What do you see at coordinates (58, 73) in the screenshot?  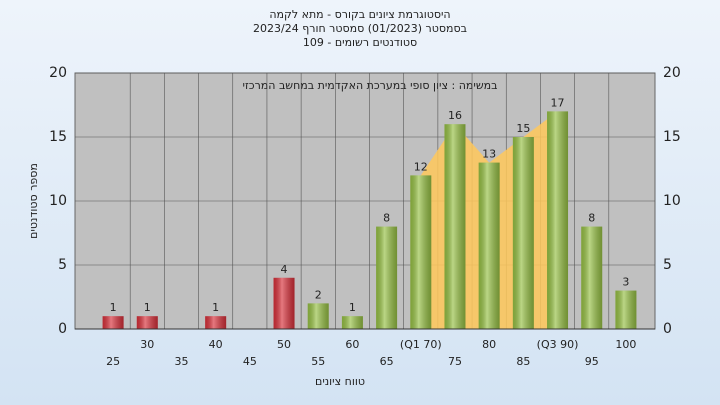 I see `y-tick-label: 20` at bounding box center [58, 73].